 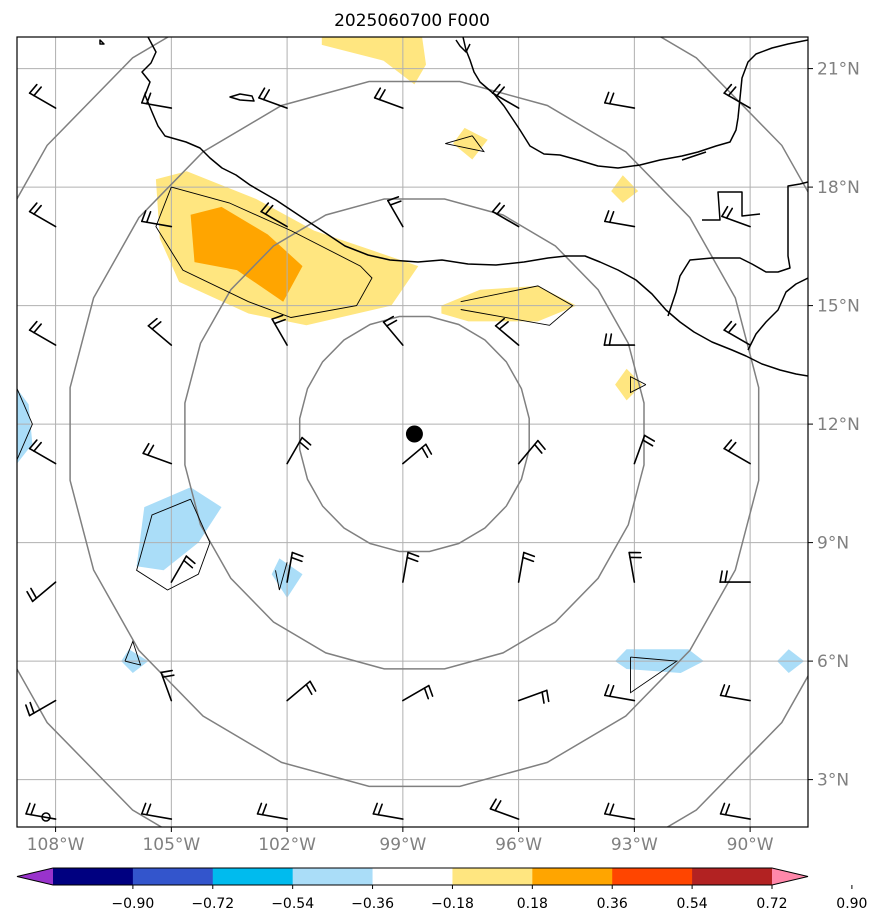 I want to click on thin-contour-small-b, so click(x=133, y=653).